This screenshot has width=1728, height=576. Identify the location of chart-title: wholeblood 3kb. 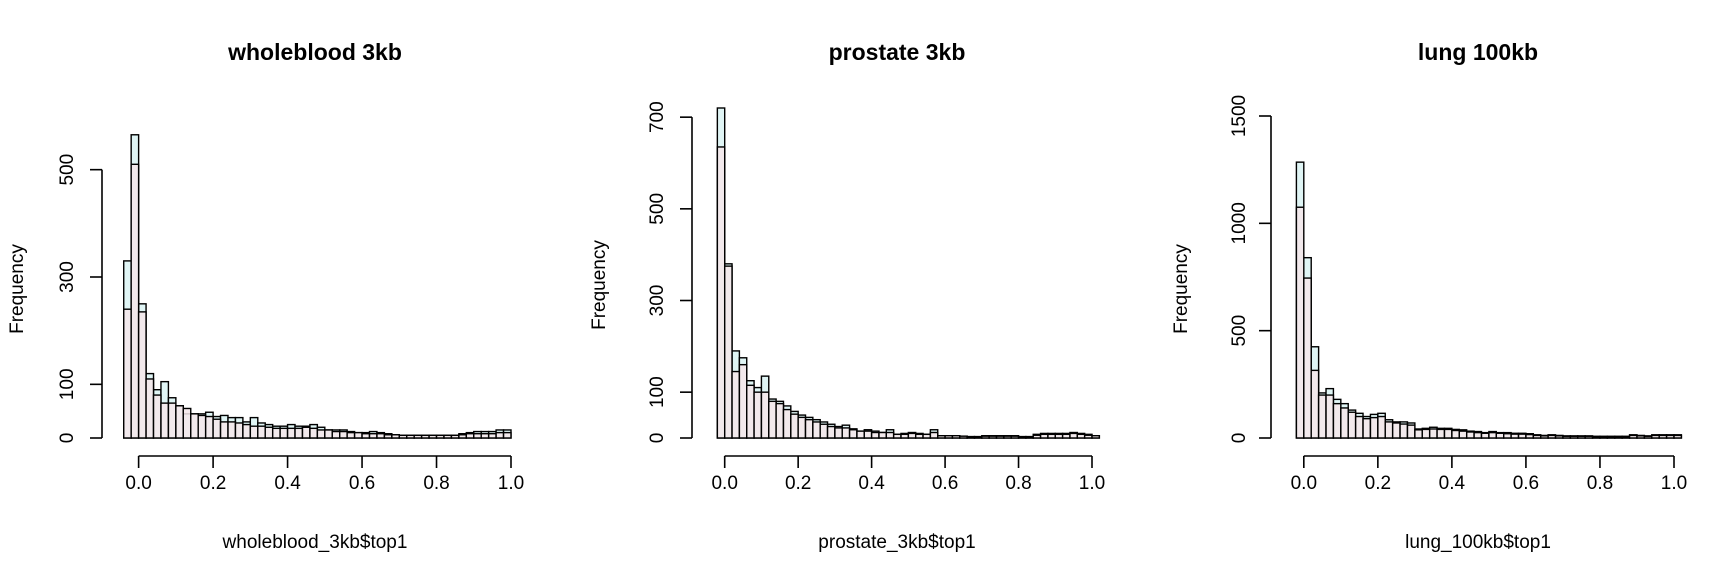
(314, 52).